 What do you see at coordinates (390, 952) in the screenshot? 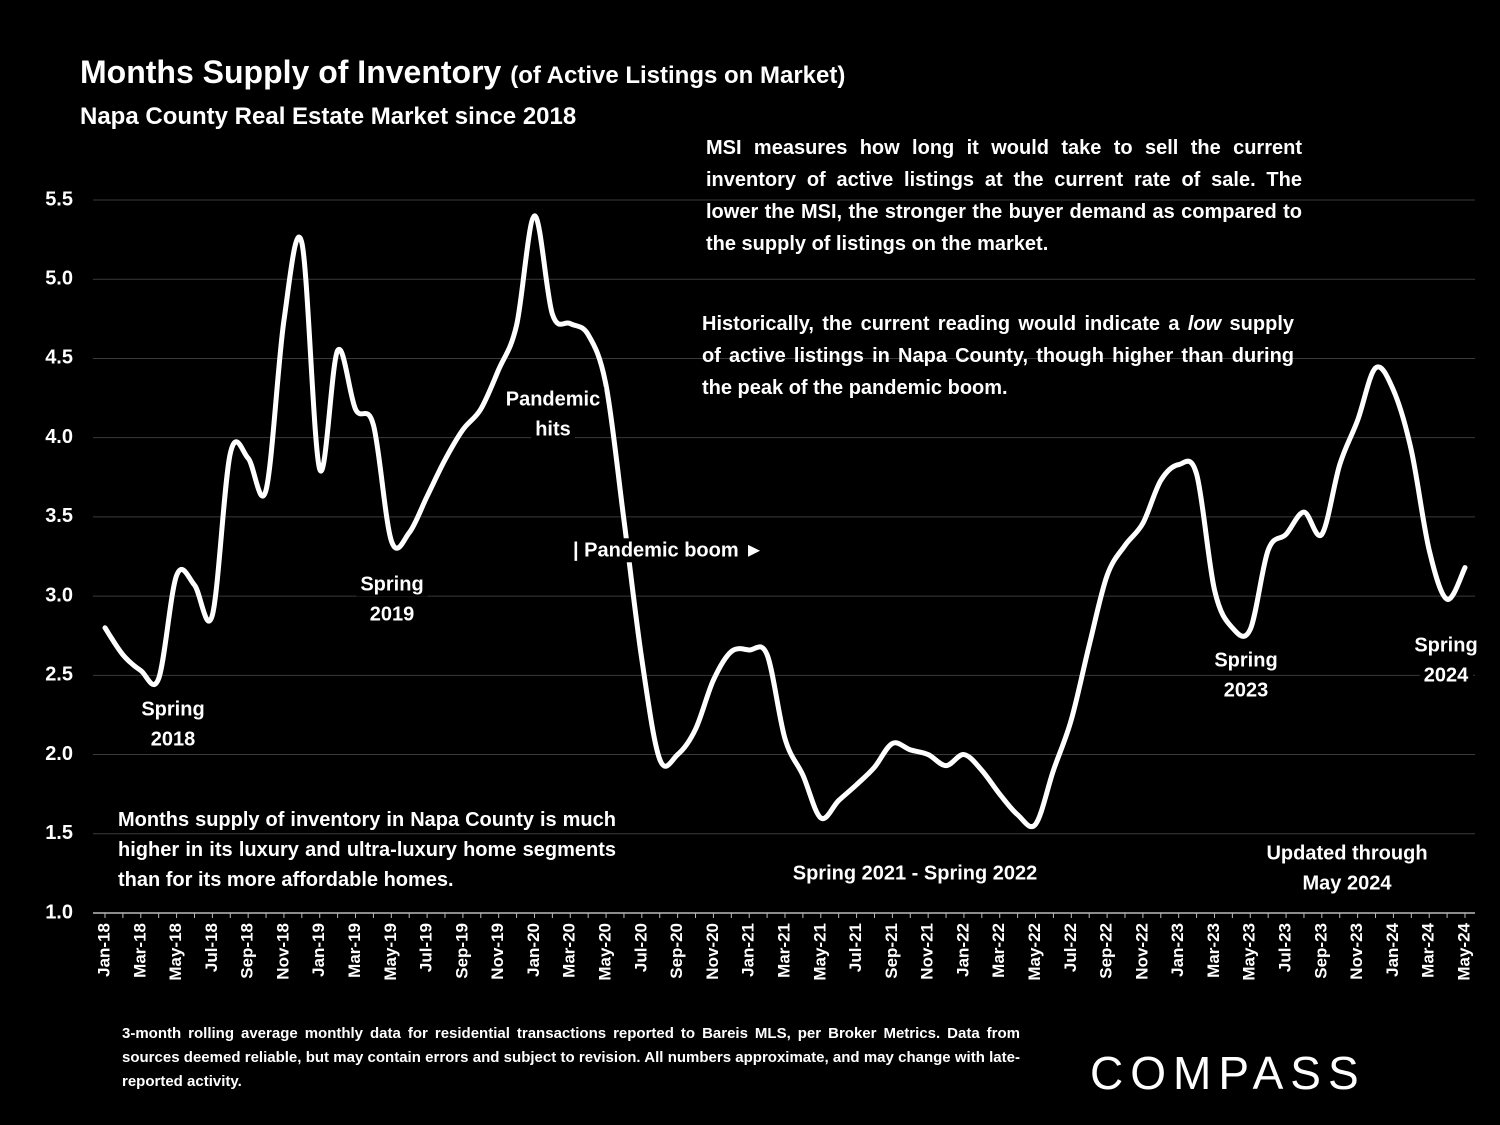
I see `x-tick-label: May-19` at bounding box center [390, 952].